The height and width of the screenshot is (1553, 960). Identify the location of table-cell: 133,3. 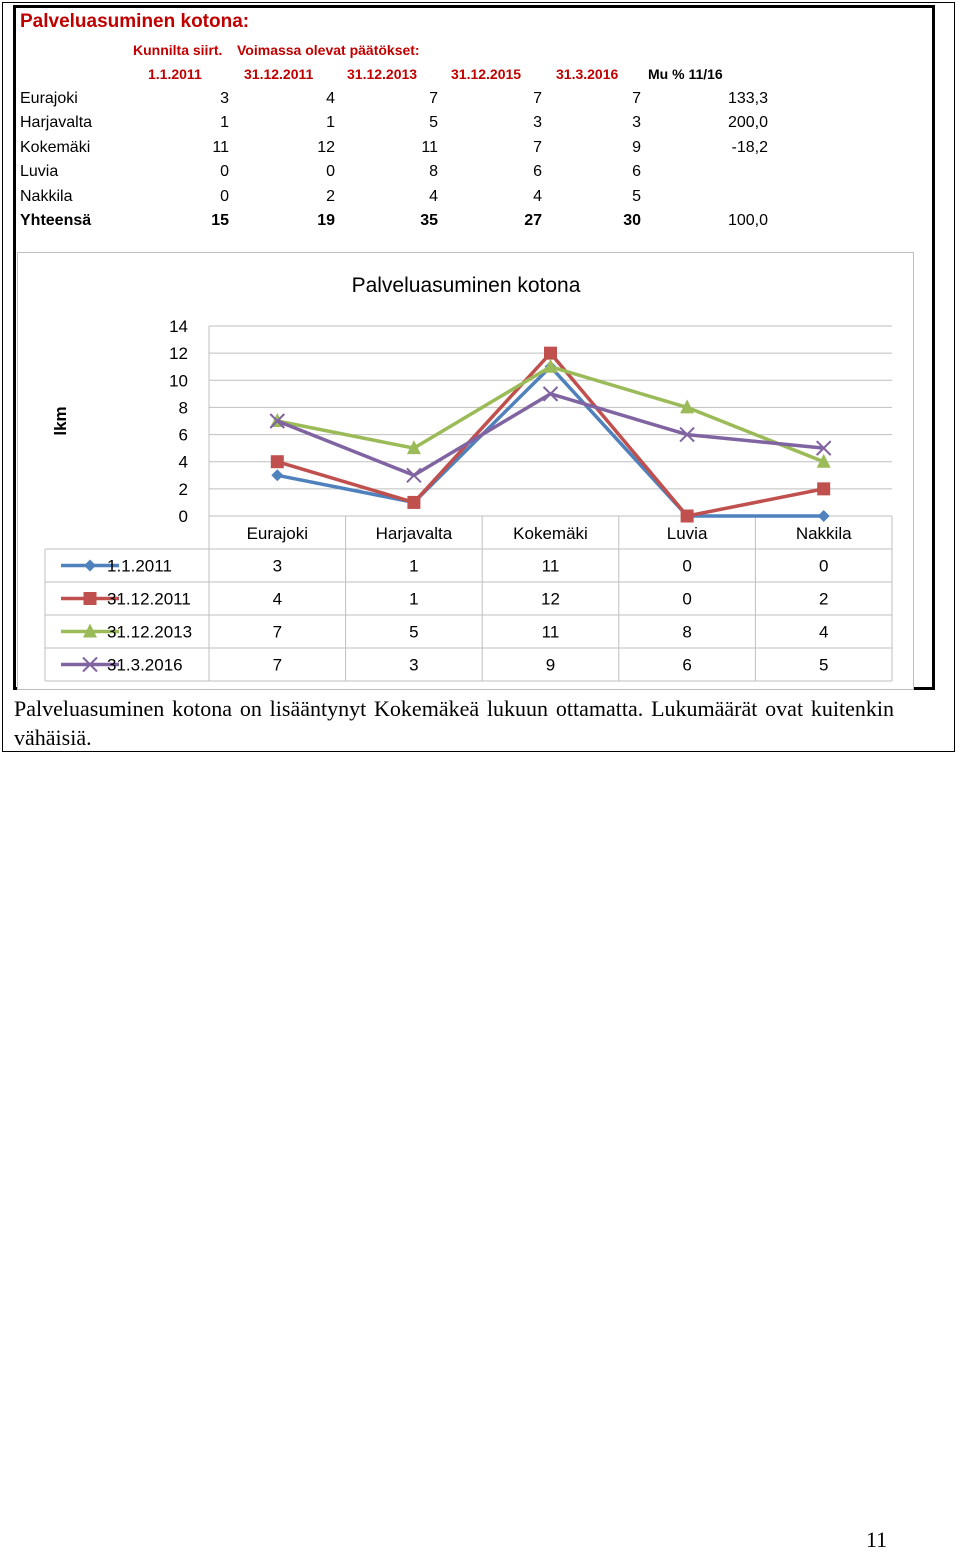
(747, 98).